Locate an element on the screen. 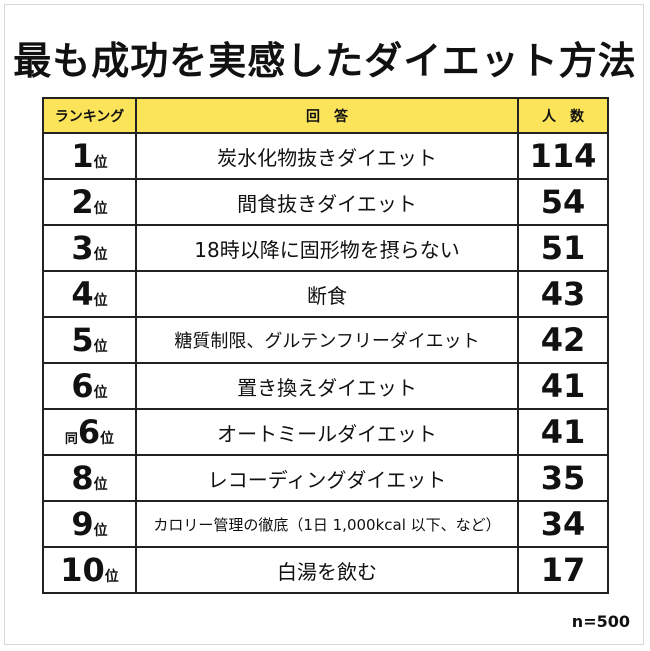  answer-cell: 白湯を飲む is located at coordinates (327, 570).